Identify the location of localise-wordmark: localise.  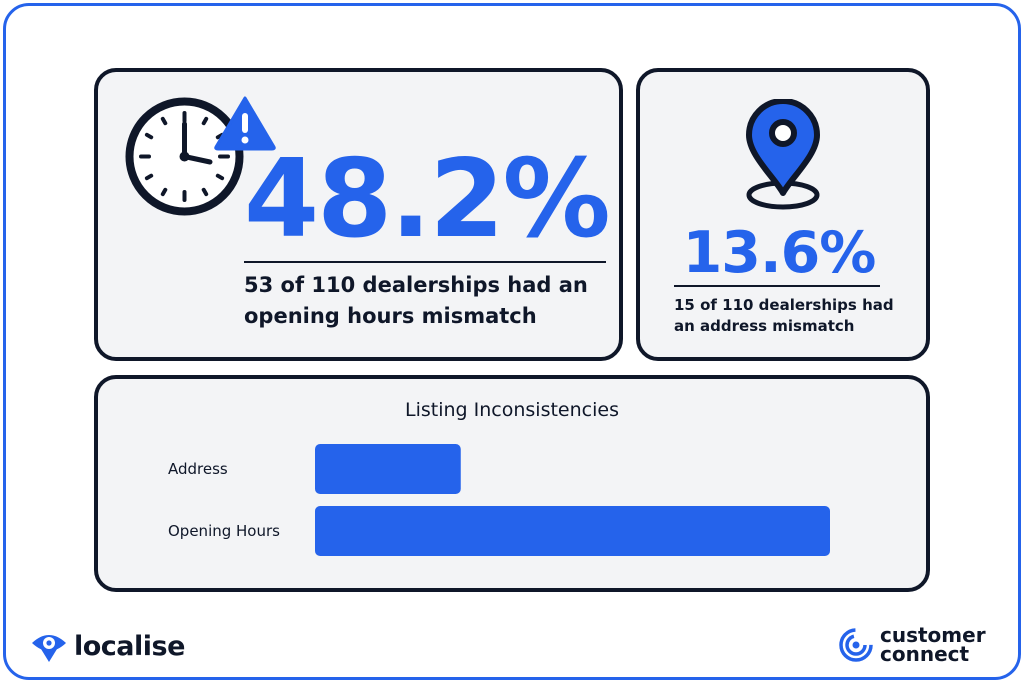
(129, 646).